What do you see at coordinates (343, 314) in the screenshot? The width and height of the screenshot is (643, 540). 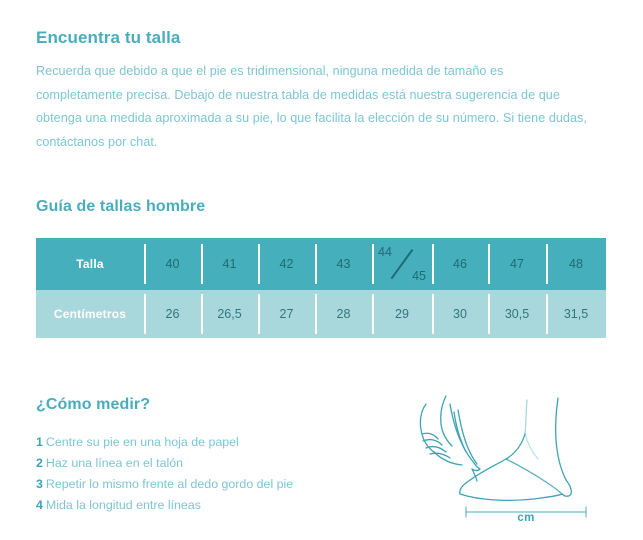 I see `table-cell-cm-3: 28` at bounding box center [343, 314].